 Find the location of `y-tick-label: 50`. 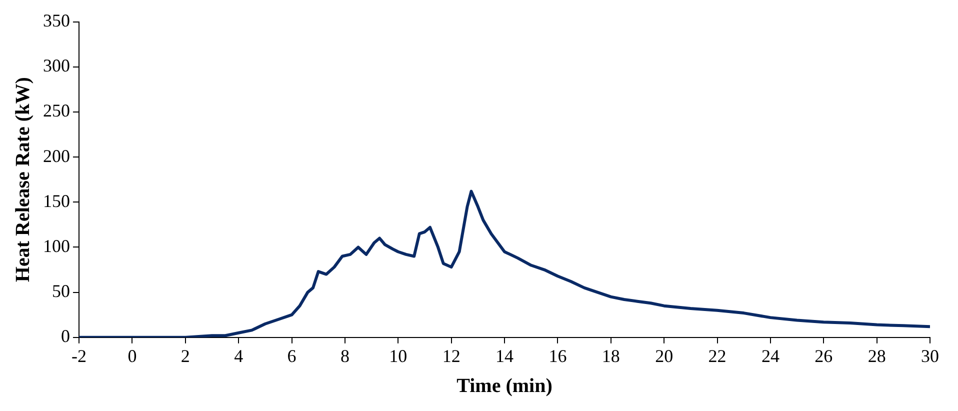

y-tick-label: 50 is located at coordinates (61, 291).